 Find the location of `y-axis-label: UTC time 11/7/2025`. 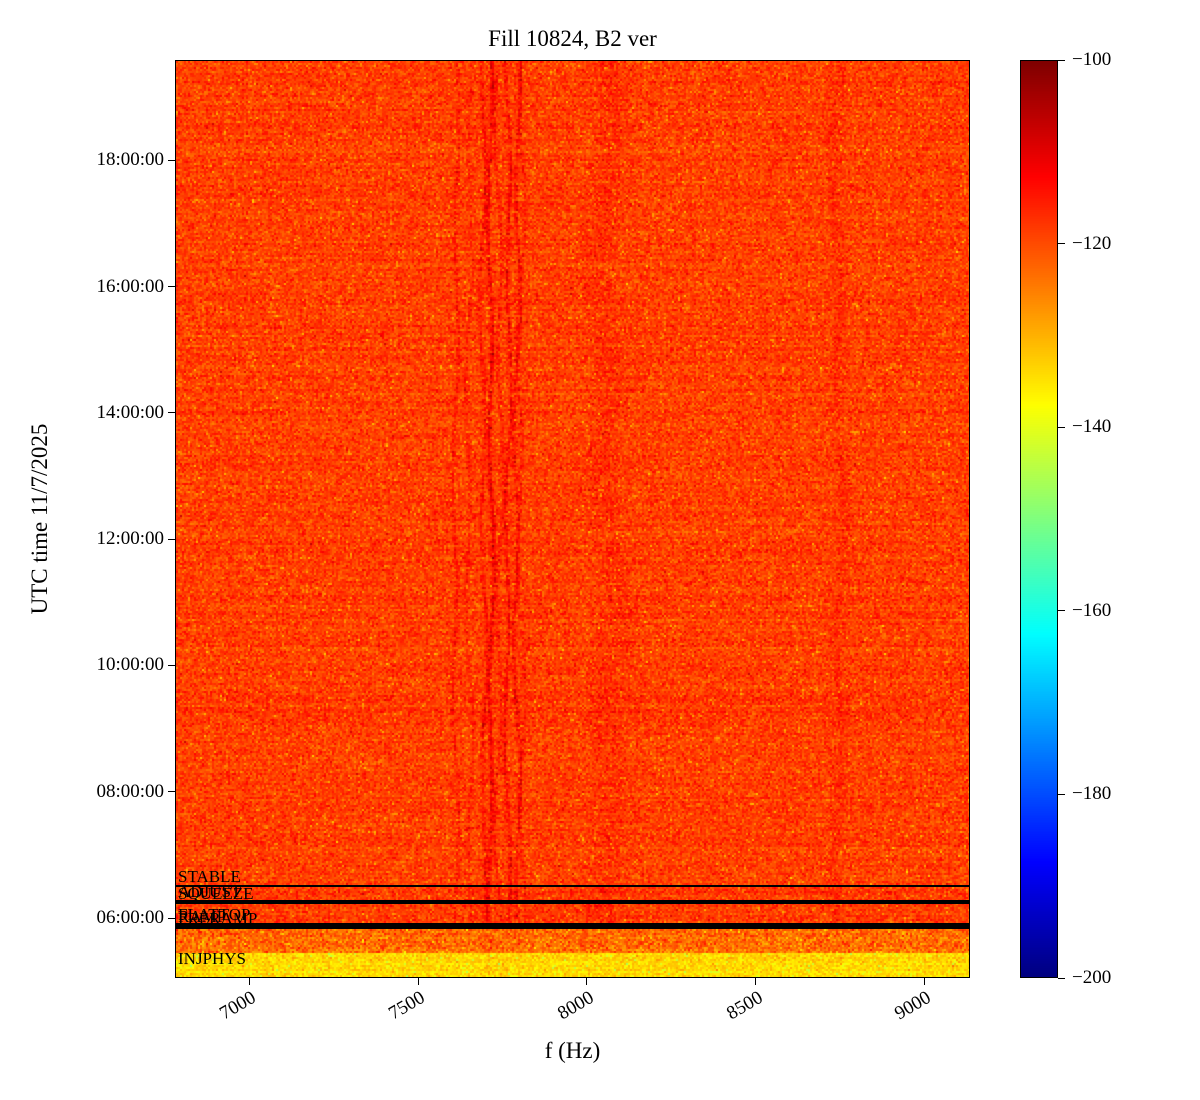

y-axis-label: UTC time 11/7/2025 is located at coordinates (39, 519).